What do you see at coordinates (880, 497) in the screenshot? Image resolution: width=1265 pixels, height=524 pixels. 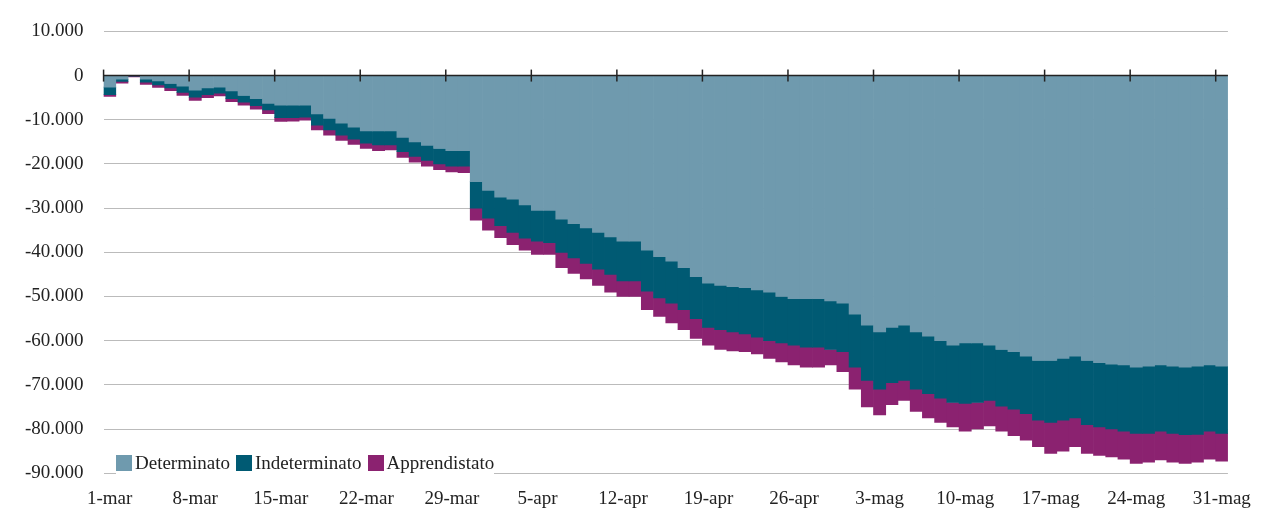 I see `x-tick-label: 3-mag` at bounding box center [880, 497].